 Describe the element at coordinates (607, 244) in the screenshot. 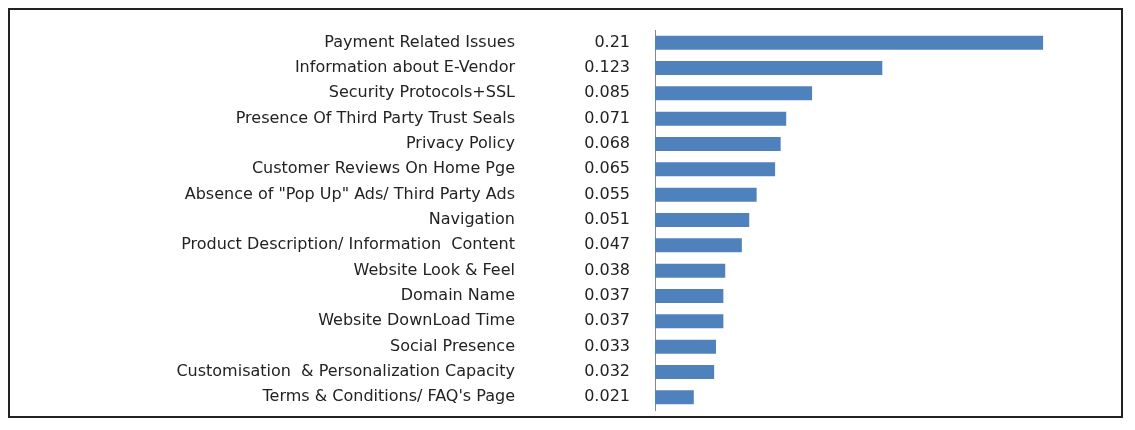

I see `data-label: 0.047` at that location.